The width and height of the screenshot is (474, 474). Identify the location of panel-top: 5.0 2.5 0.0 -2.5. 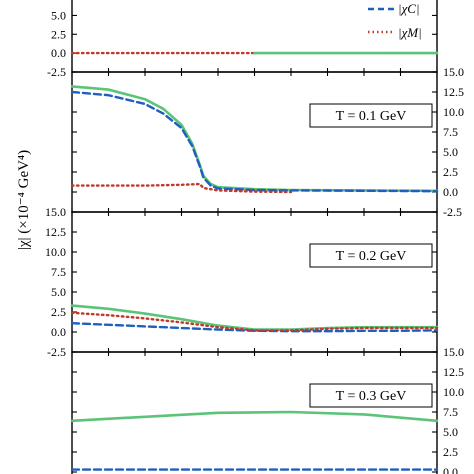
(243, 39).